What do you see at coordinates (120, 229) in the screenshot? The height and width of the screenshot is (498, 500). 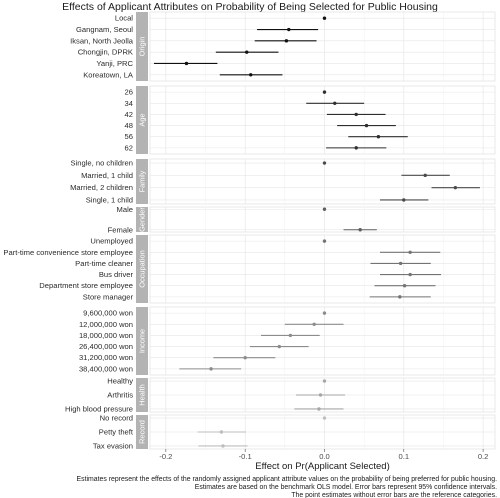 I see `level-label: Female` at bounding box center [120, 229].